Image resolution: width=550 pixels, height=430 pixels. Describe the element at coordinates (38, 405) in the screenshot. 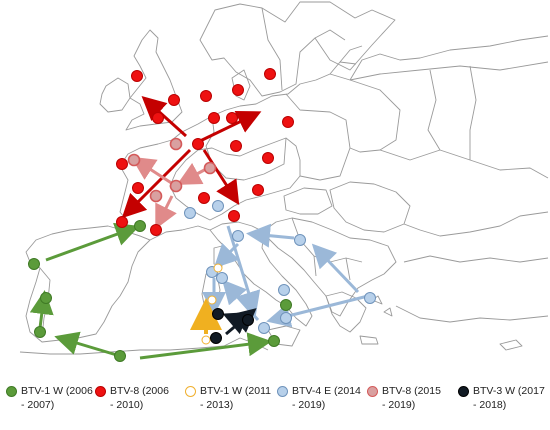

I see `legend-label-line2: - 2007)` at that location.